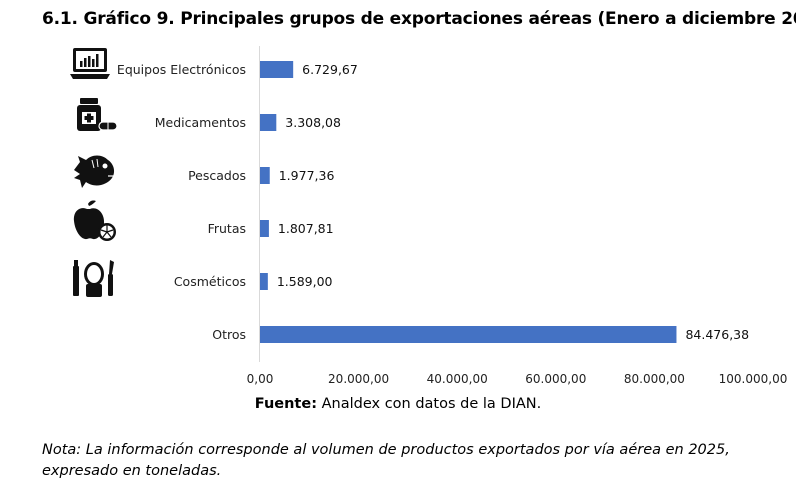  What do you see at coordinates (429, 404) in the screenshot?
I see `source-text: Analdex con datos de la DIAN.` at bounding box center [429, 404].